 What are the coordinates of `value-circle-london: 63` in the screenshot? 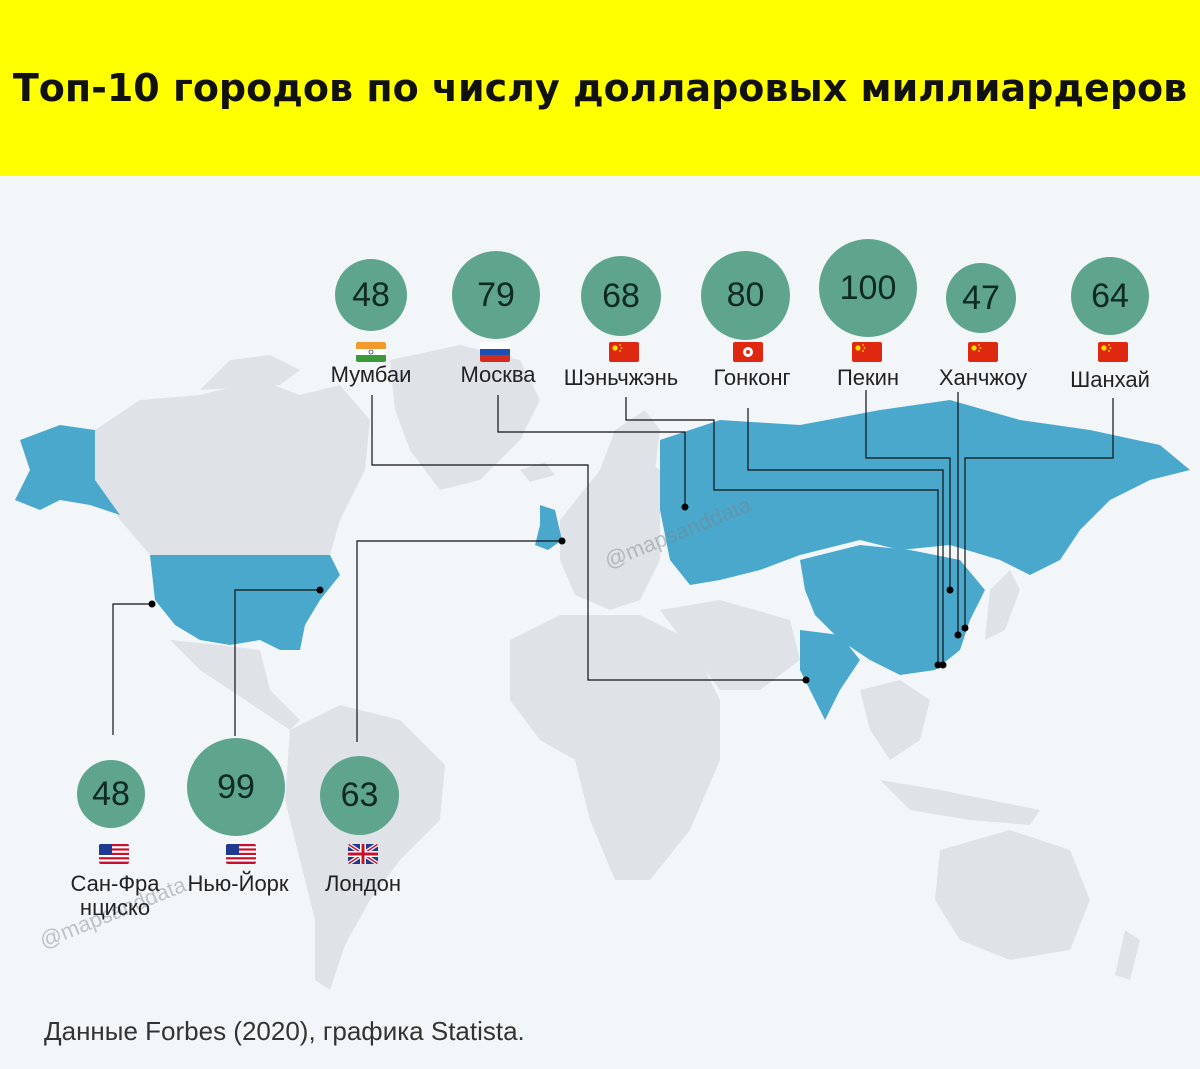 It's located at (359, 795).